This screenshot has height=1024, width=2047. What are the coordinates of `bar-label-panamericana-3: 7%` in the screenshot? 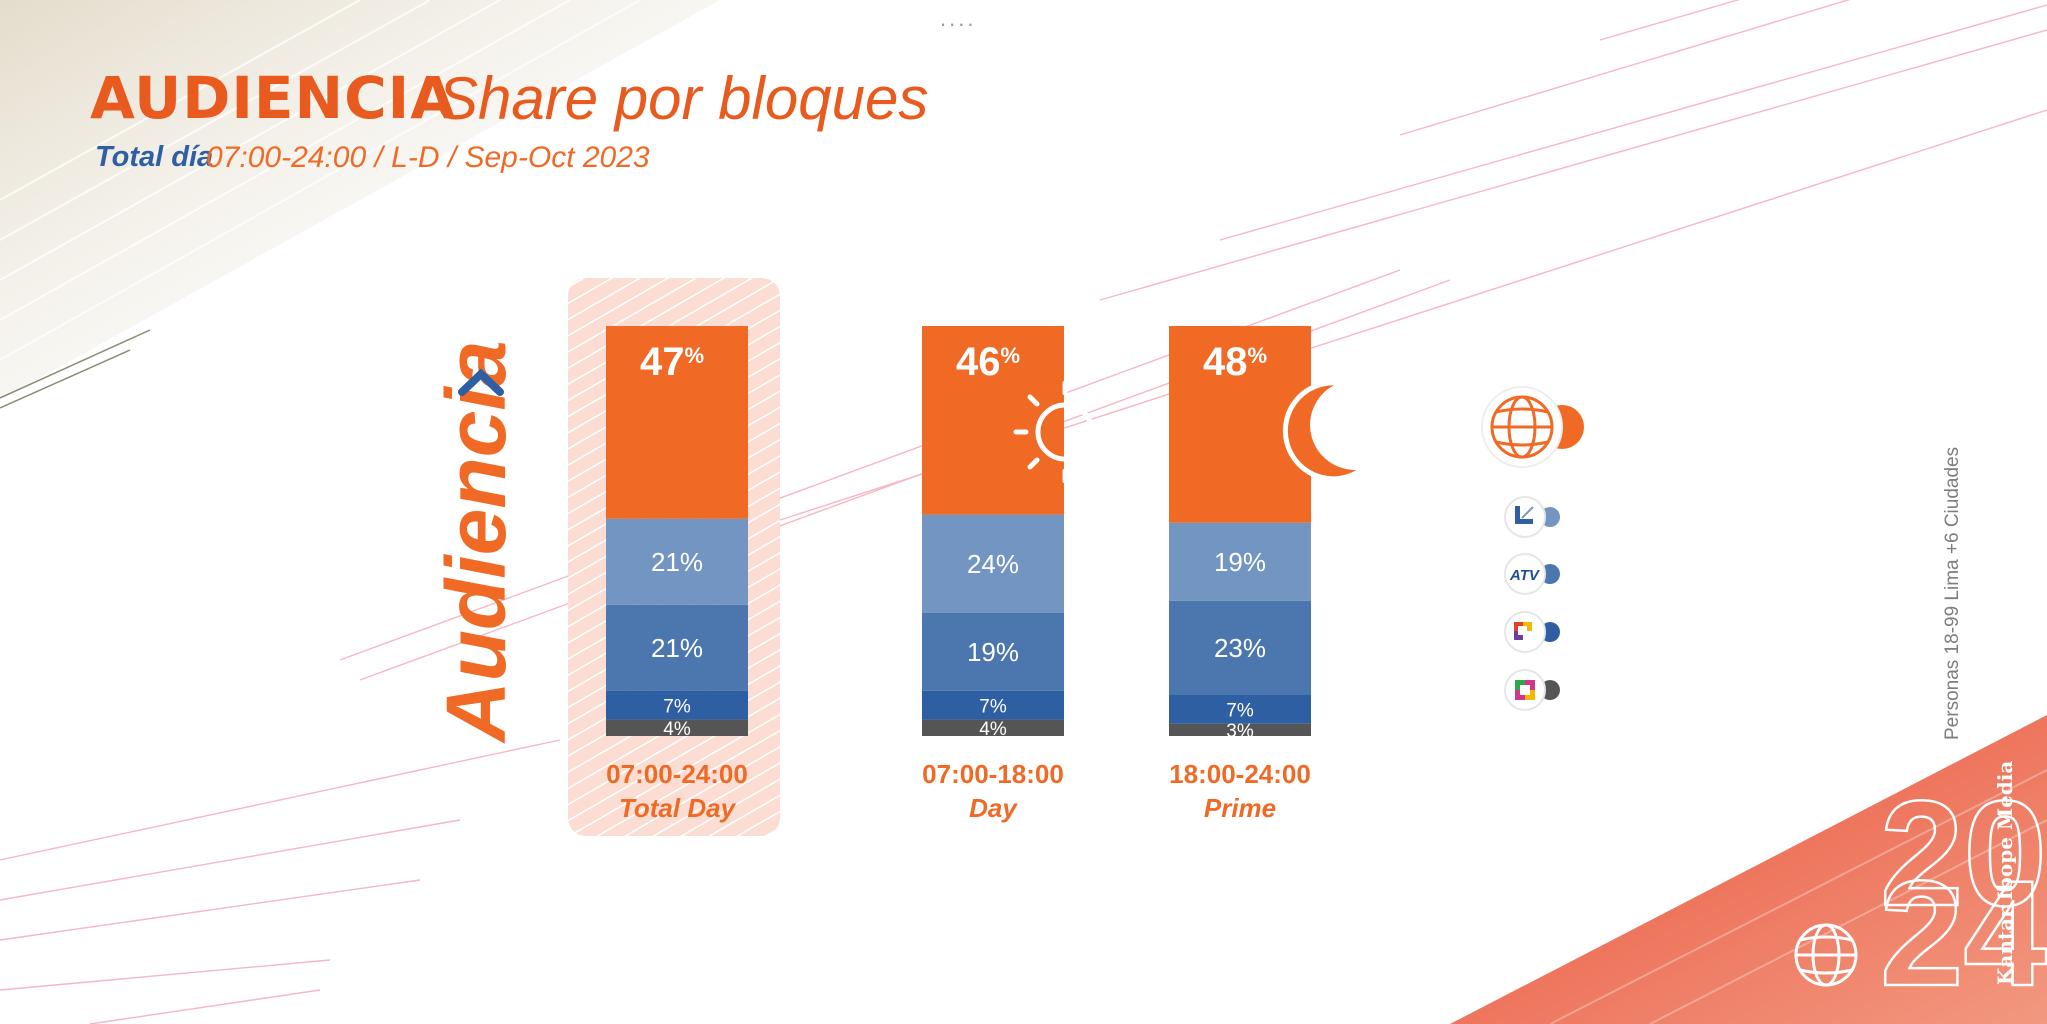 It's located at (1240, 710).